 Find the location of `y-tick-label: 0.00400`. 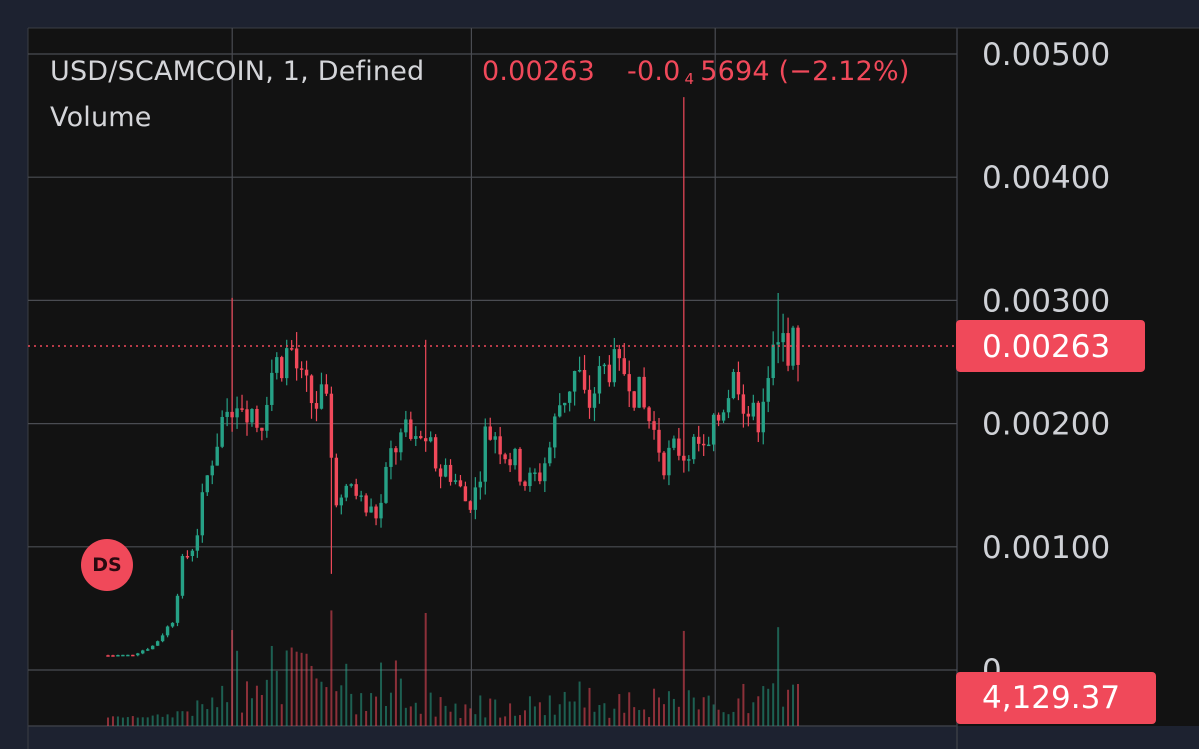

y-tick-label: 0.00400 is located at coordinates (1046, 178).